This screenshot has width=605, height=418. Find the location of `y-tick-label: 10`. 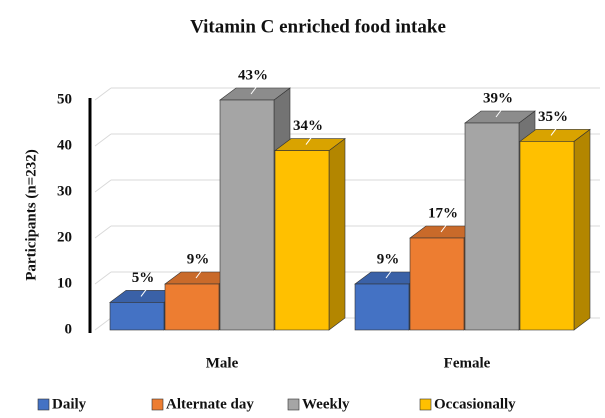

y-tick-label: 10 is located at coordinates (64, 283).